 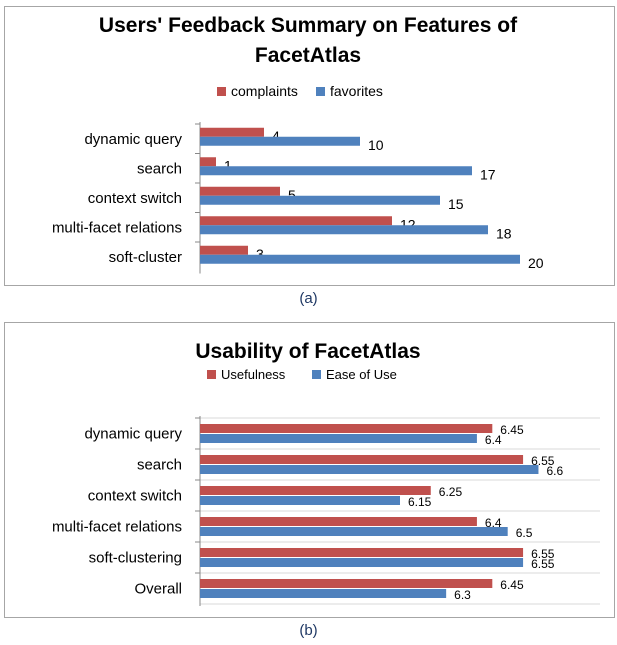 What do you see at coordinates (159, 168) in the screenshot?
I see `chart-a-category-label: search` at bounding box center [159, 168].